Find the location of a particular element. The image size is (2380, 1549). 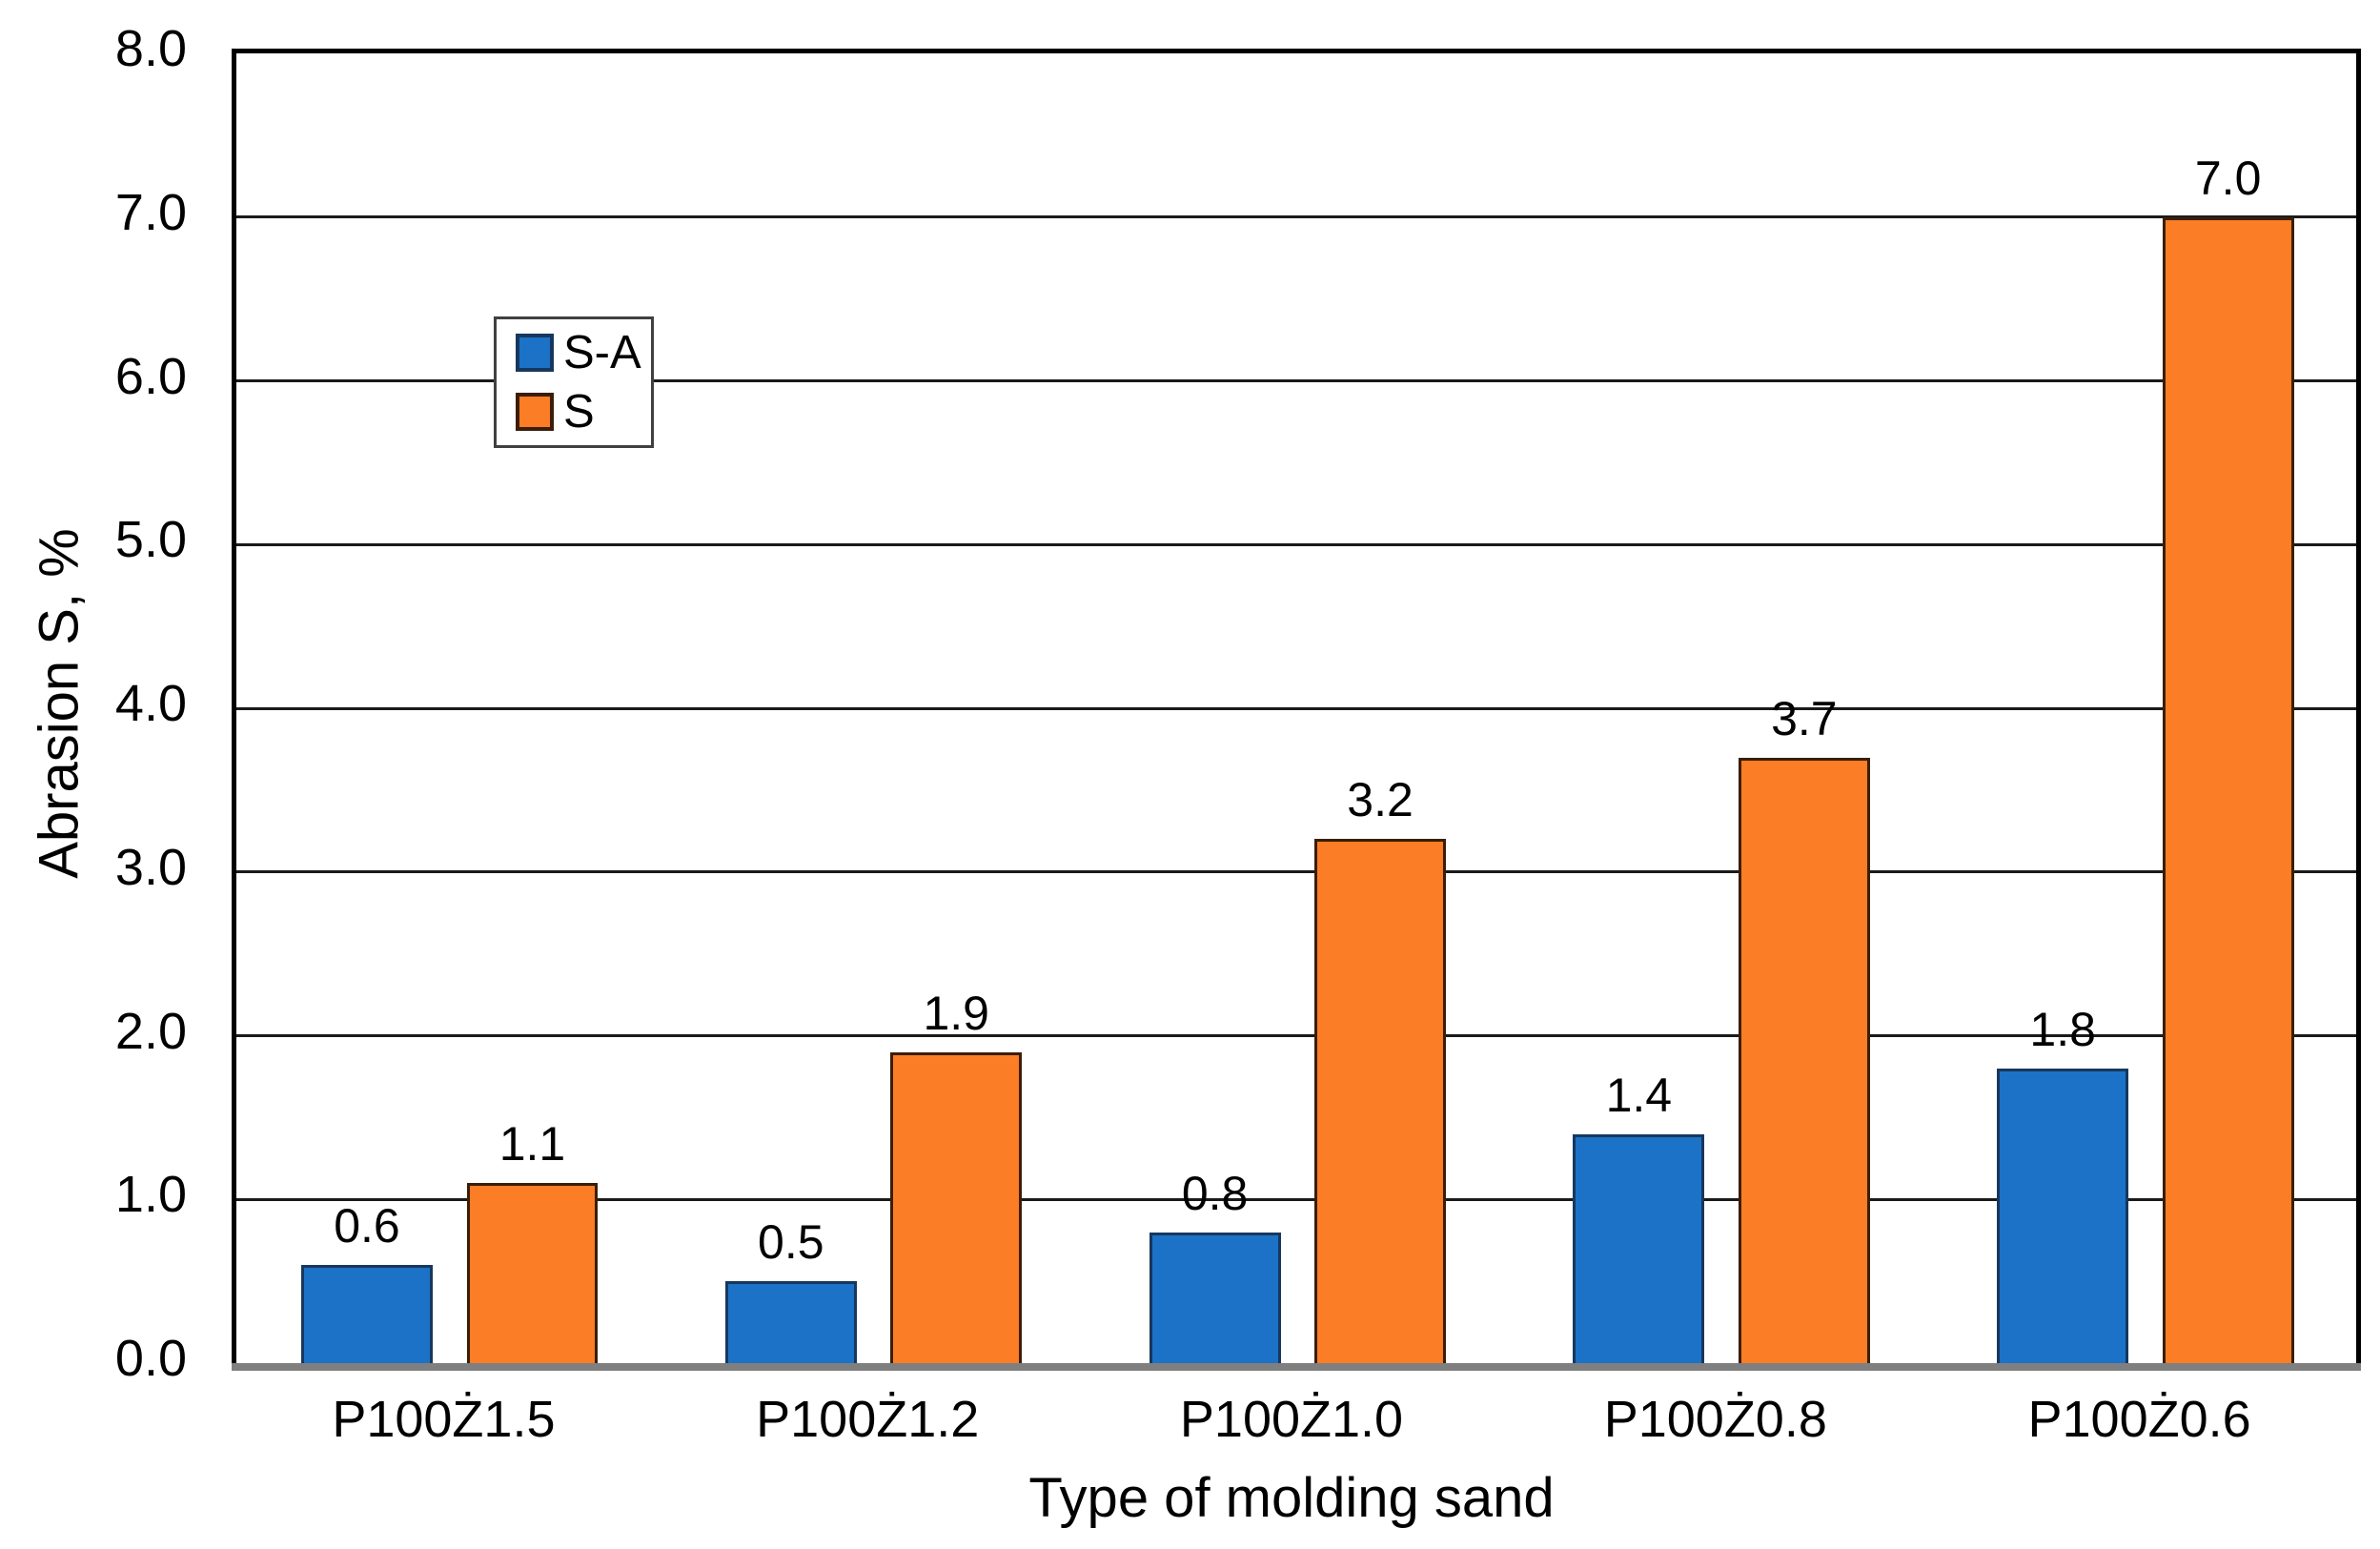

y-tick-label-6.0: 6.0 is located at coordinates (150, 376).